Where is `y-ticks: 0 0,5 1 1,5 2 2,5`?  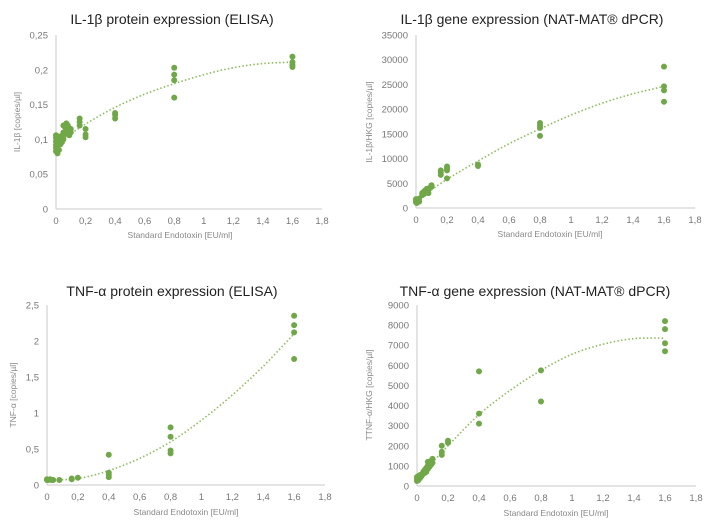
y-ticks: 0 0,5 1 1,5 2 2,5 is located at coordinates (32, 396).